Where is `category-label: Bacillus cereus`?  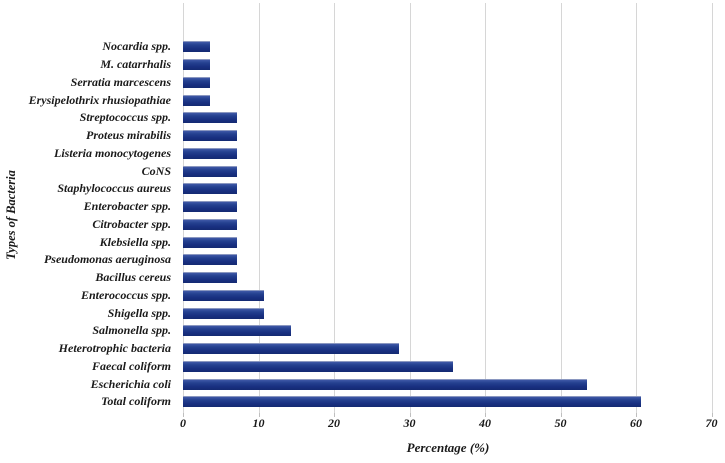
category-label: Bacillus cereus is located at coordinates (133, 277).